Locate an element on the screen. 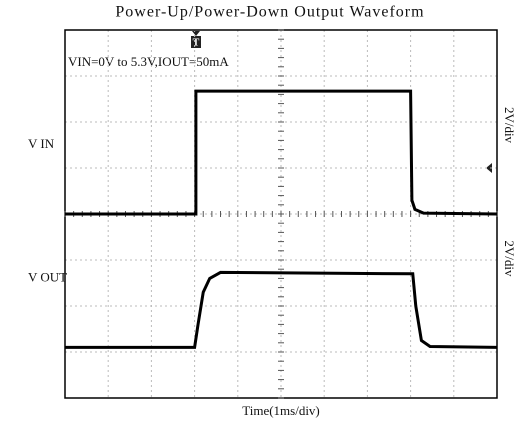 This screenshot has height=426, width=521. svg-text: T is located at coordinates (196, 42).